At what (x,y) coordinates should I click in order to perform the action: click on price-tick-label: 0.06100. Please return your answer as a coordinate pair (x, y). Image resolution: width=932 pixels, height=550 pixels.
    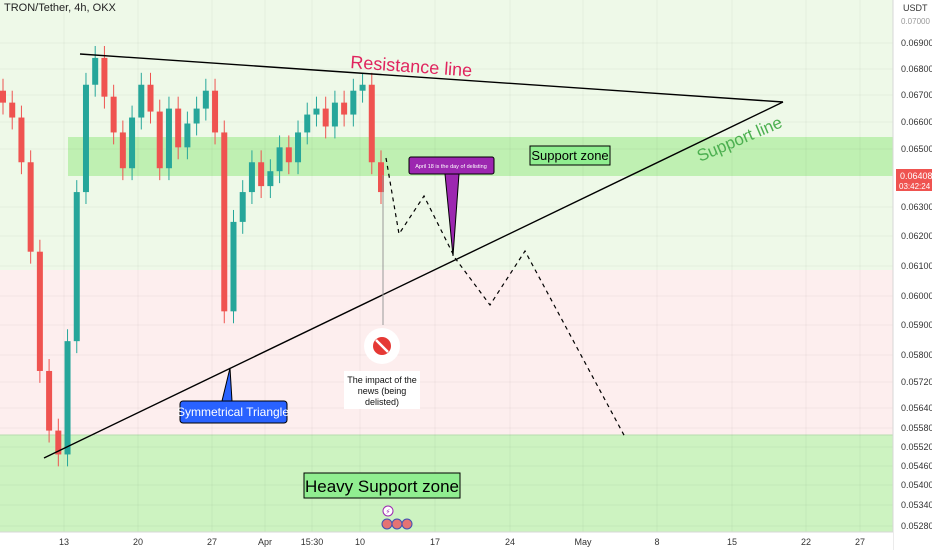
    Looking at the image, I should click on (916, 266).